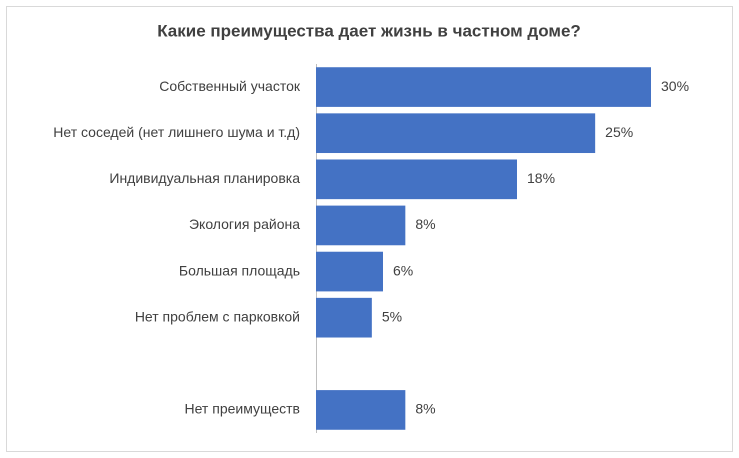 This screenshot has width=739, height=458. What do you see at coordinates (243, 409) in the screenshot?
I see `category-label: Нет преимуществ` at bounding box center [243, 409].